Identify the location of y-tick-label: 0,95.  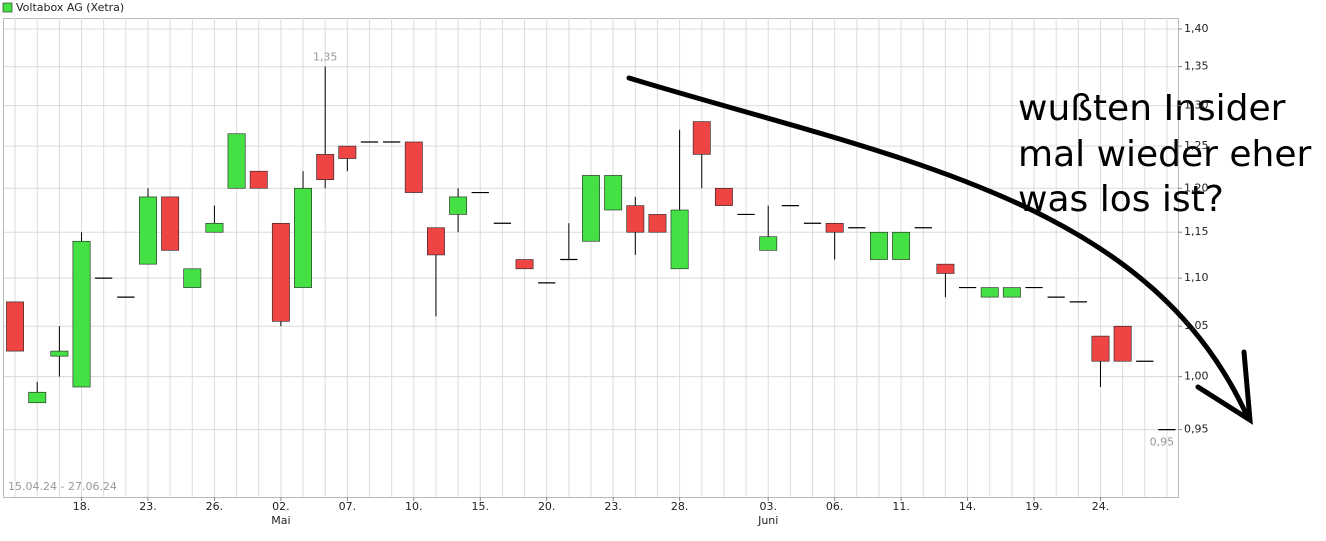
(1196, 429).